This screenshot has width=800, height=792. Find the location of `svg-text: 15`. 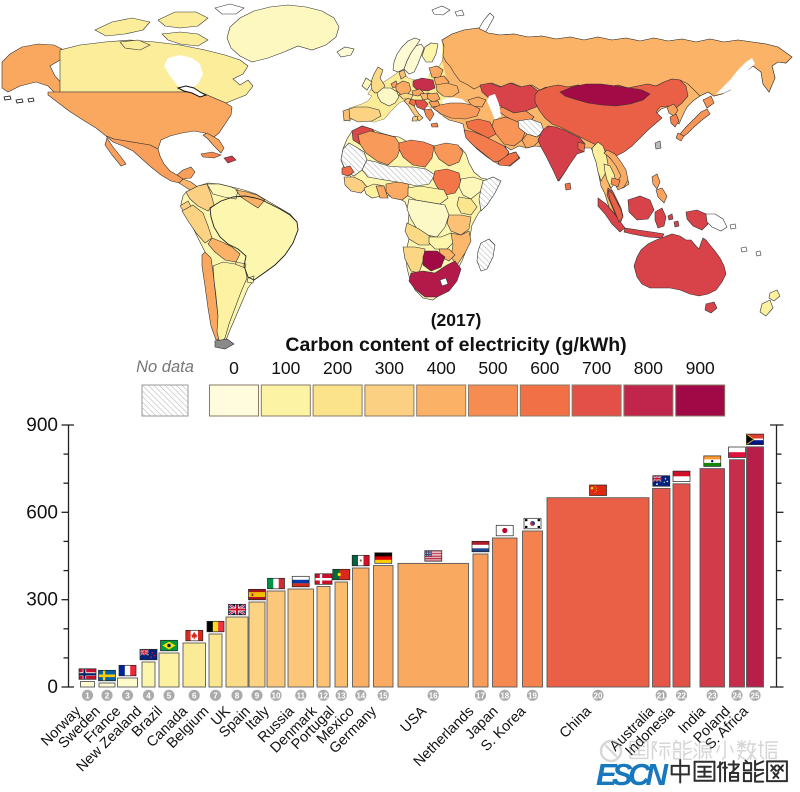

svg-text: 15 is located at coordinates (383, 695).